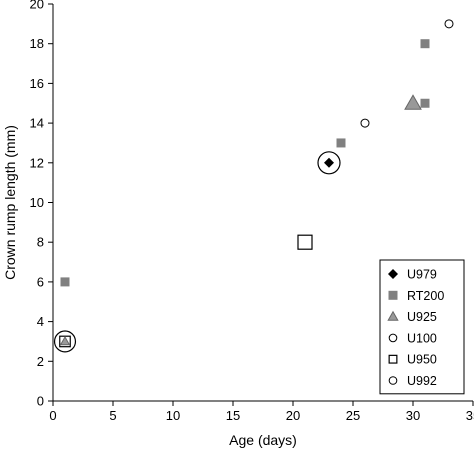  I want to click on legend-label: RT200, so click(425, 296).